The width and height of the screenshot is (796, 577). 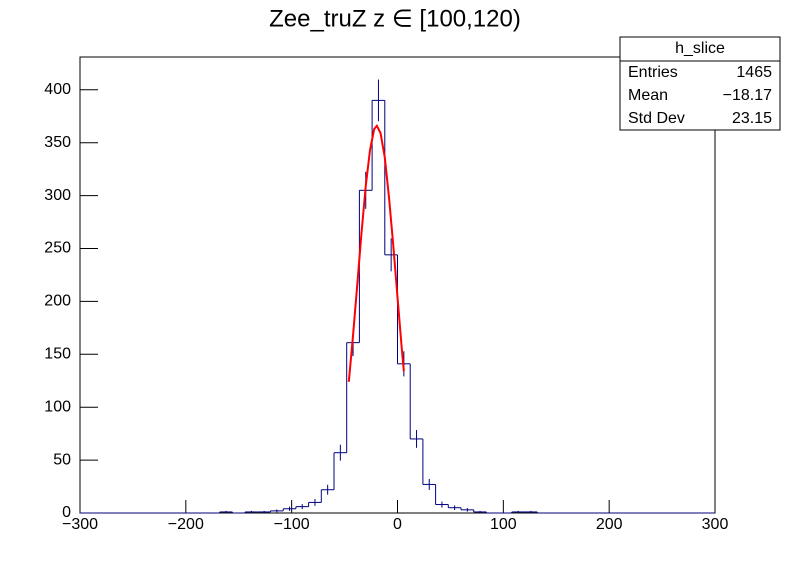 What do you see at coordinates (648, 95) in the screenshot?
I see `stats-label: Mean` at bounding box center [648, 95].